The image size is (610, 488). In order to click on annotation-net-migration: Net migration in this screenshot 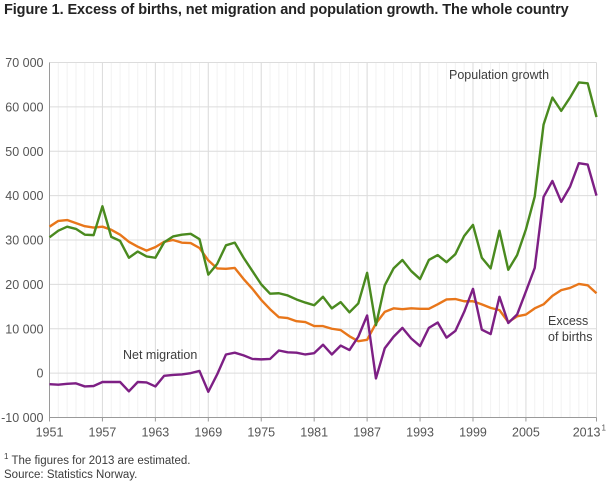, I will do `click(160, 355)`.